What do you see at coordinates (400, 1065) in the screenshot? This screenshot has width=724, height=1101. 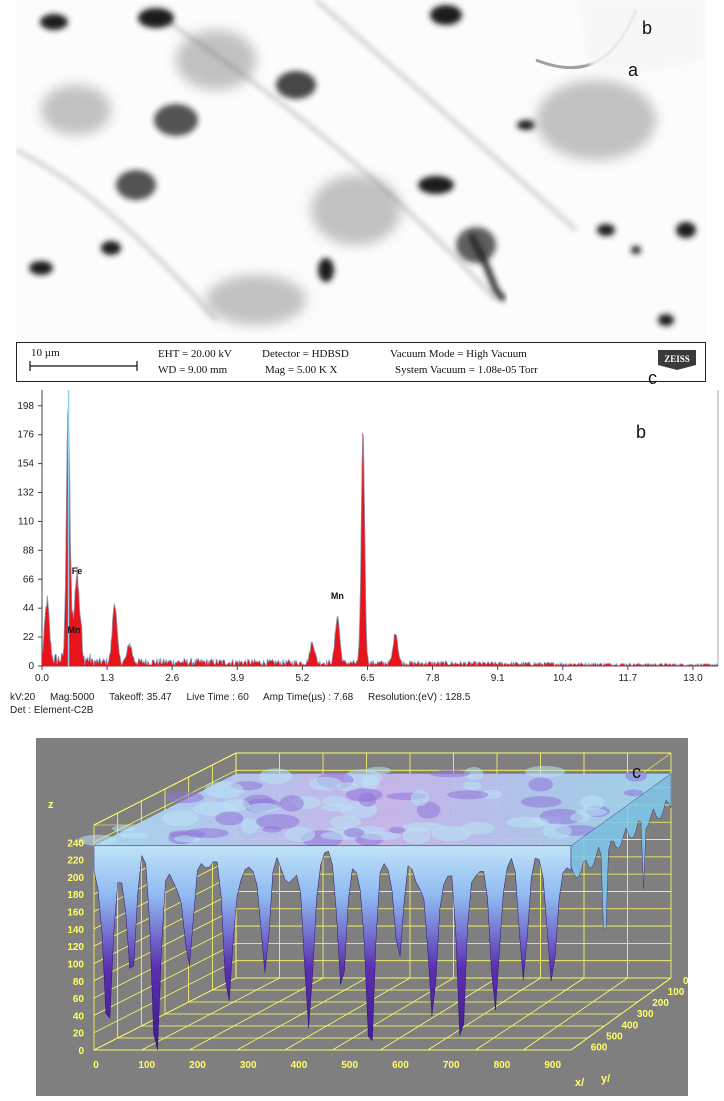 I see `surface-x-tick-label: 600` at bounding box center [400, 1065].